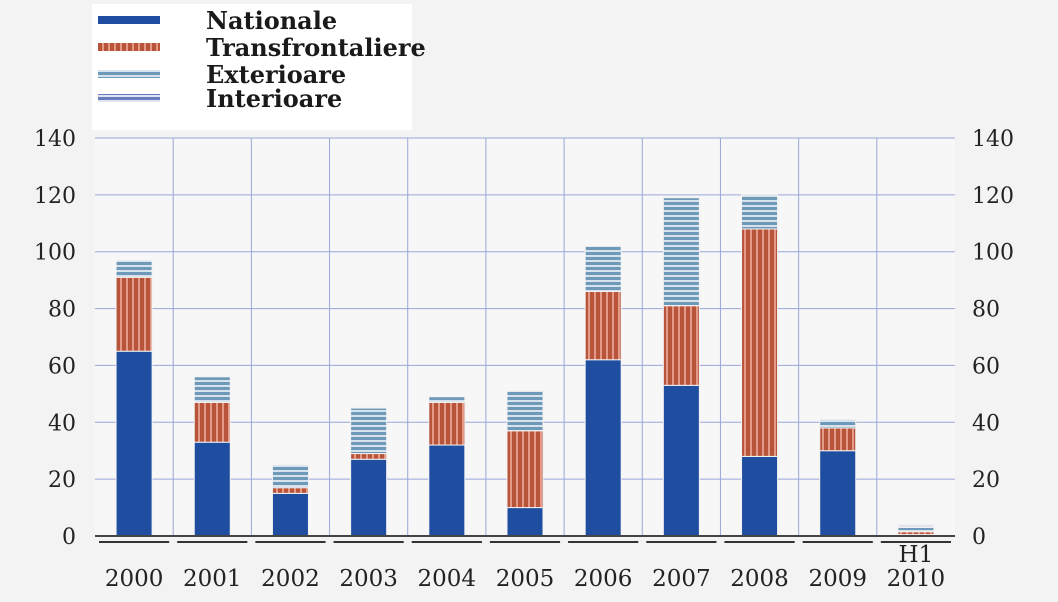 The image size is (1058, 602). What do you see at coordinates (129, 74) in the screenshot?
I see `legend-swatch-exterioare` at bounding box center [129, 74].